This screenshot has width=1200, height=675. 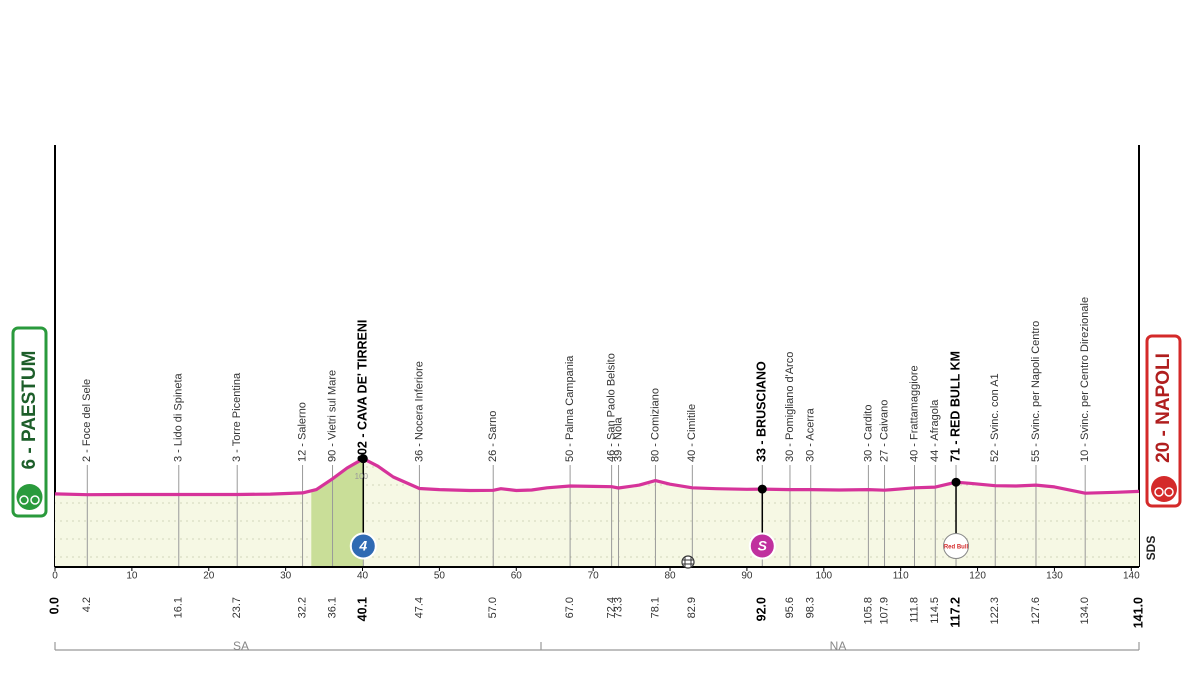 I want to click on badge-label: 4, so click(x=362, y=546).